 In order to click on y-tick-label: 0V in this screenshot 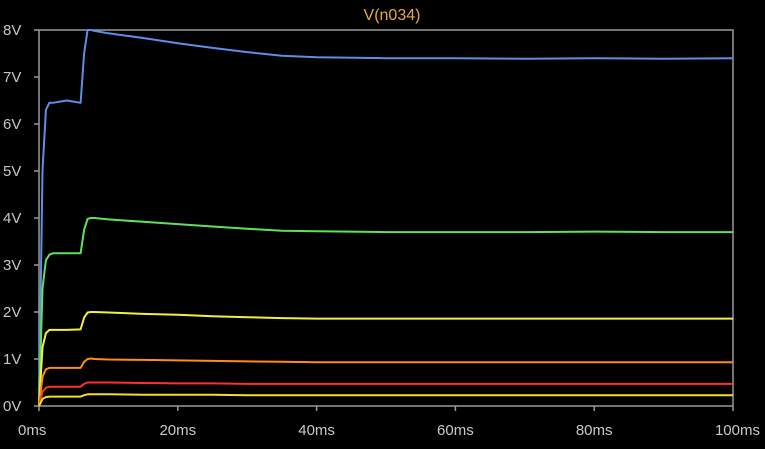, I will do `click(12, 406)`.